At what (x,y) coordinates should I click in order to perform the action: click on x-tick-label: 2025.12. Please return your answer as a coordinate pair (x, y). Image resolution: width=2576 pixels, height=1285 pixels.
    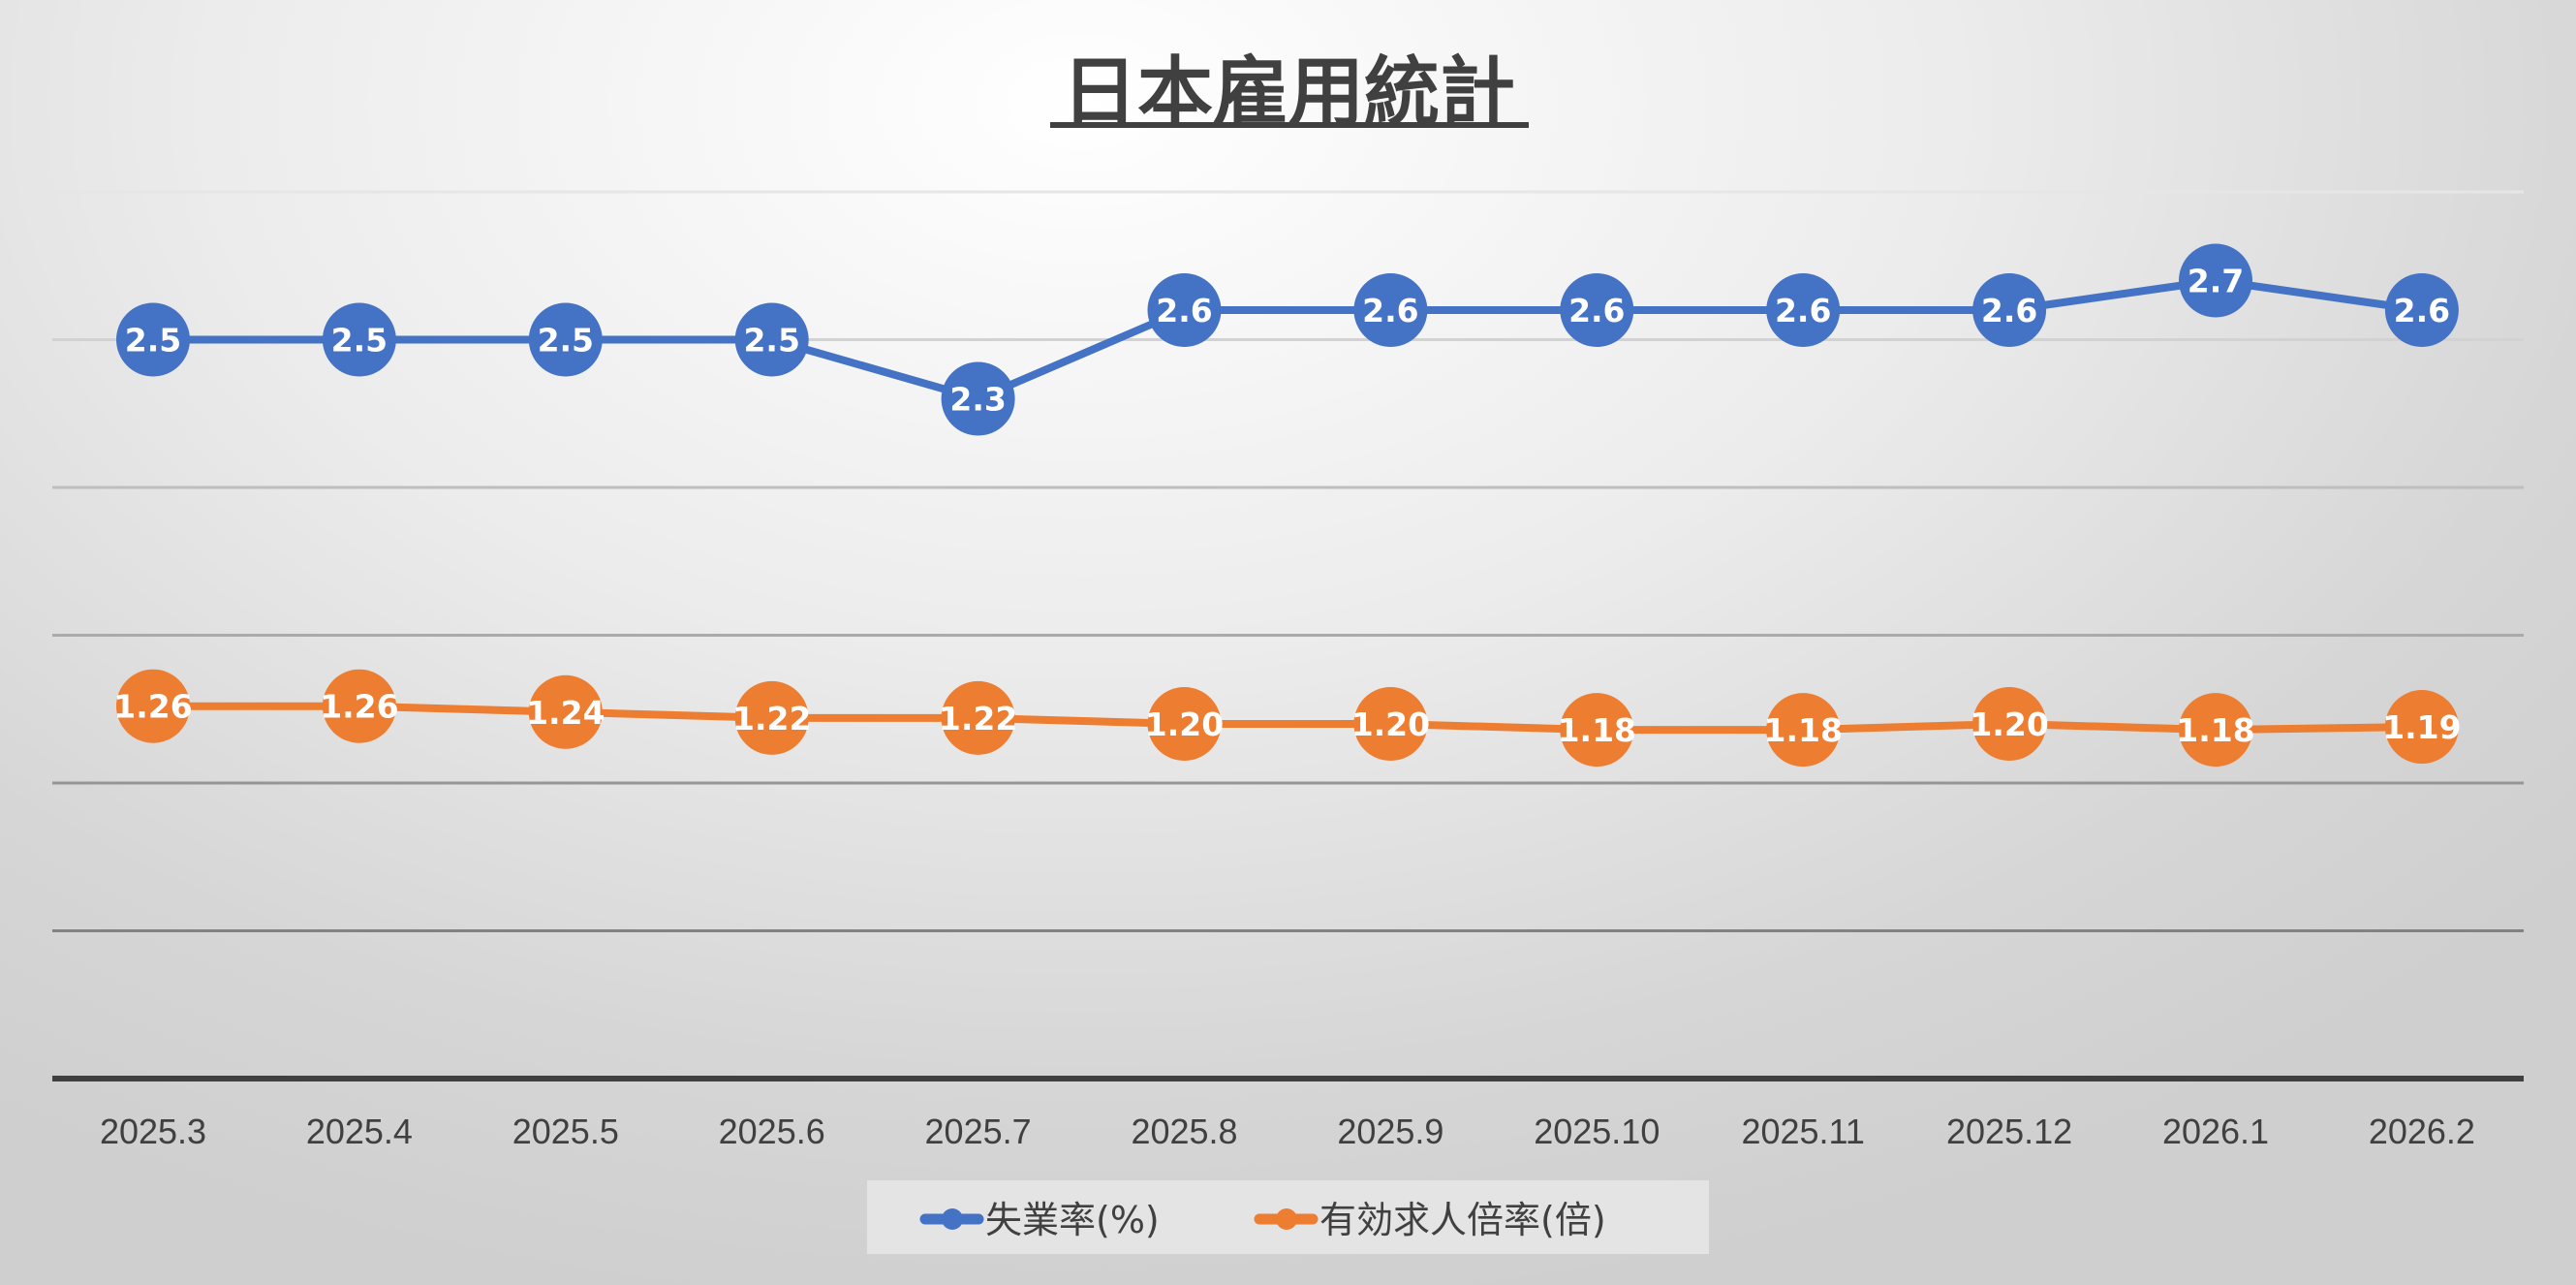
    Looking at the image, I should click on (2009, 1131).